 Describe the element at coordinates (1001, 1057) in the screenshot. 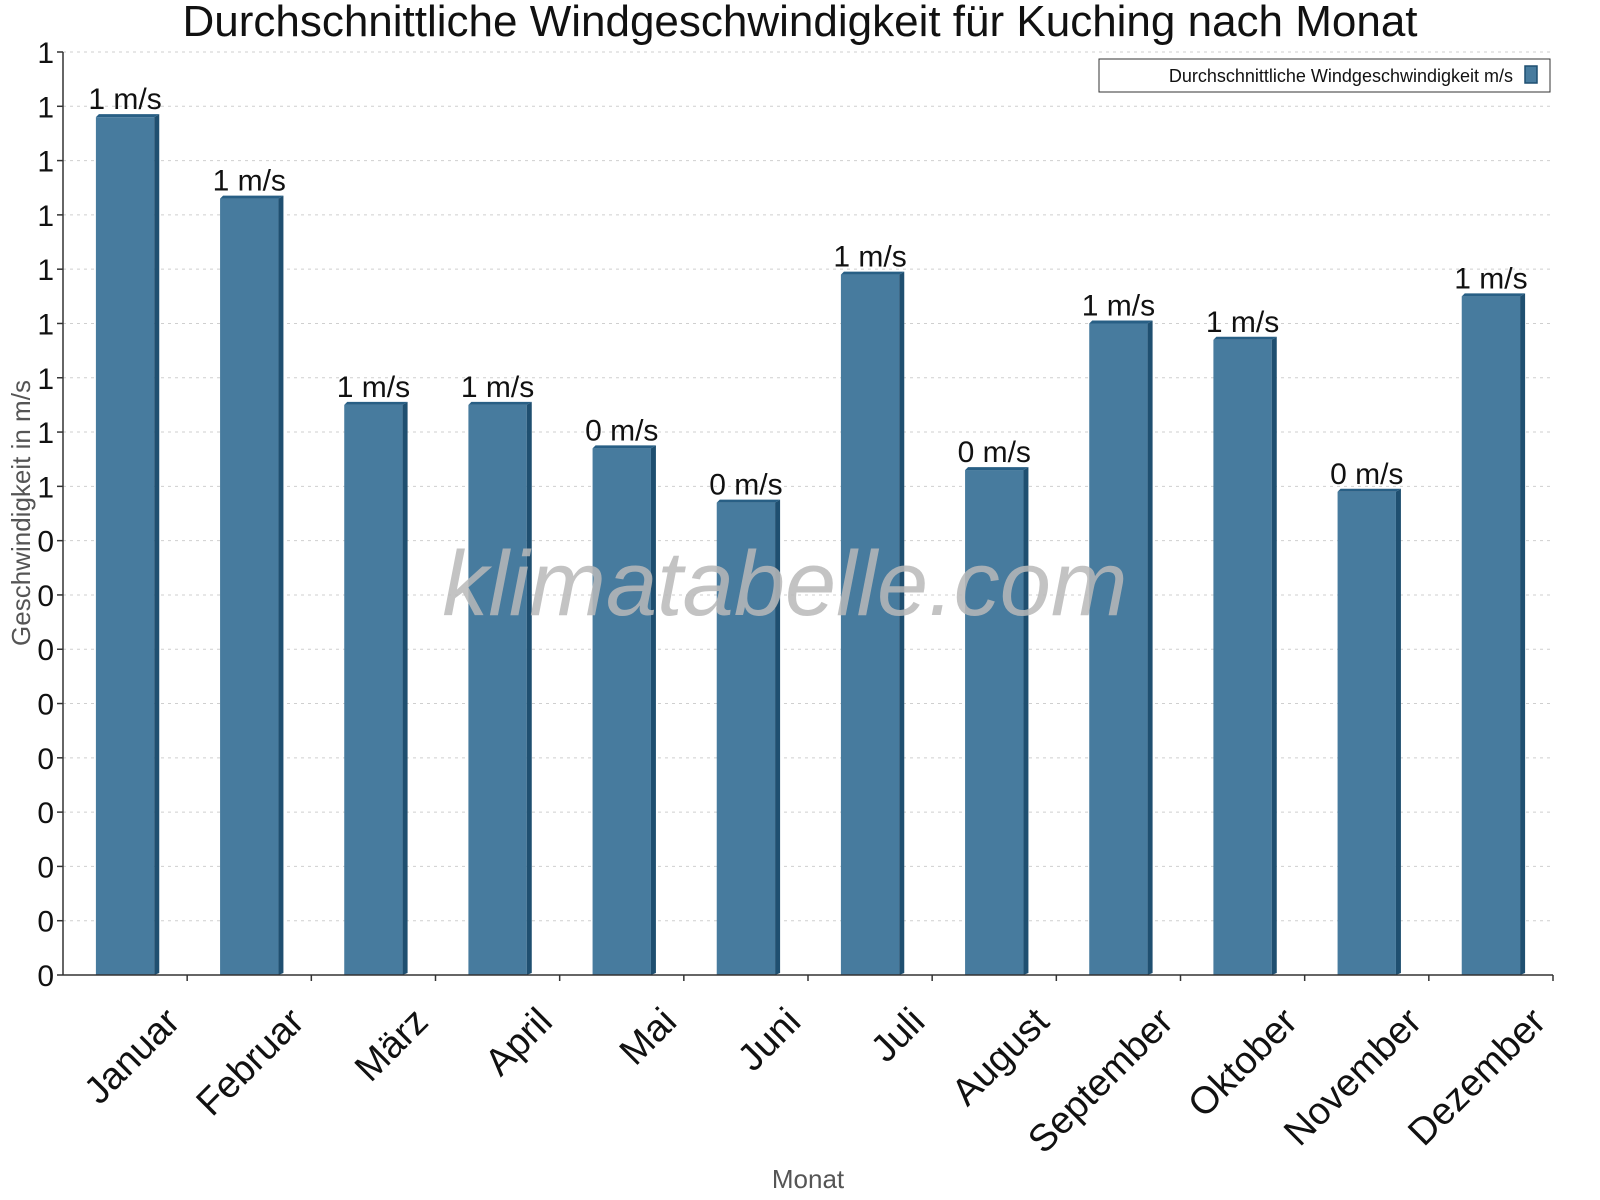

I see `x-tick-label: August` at that location.